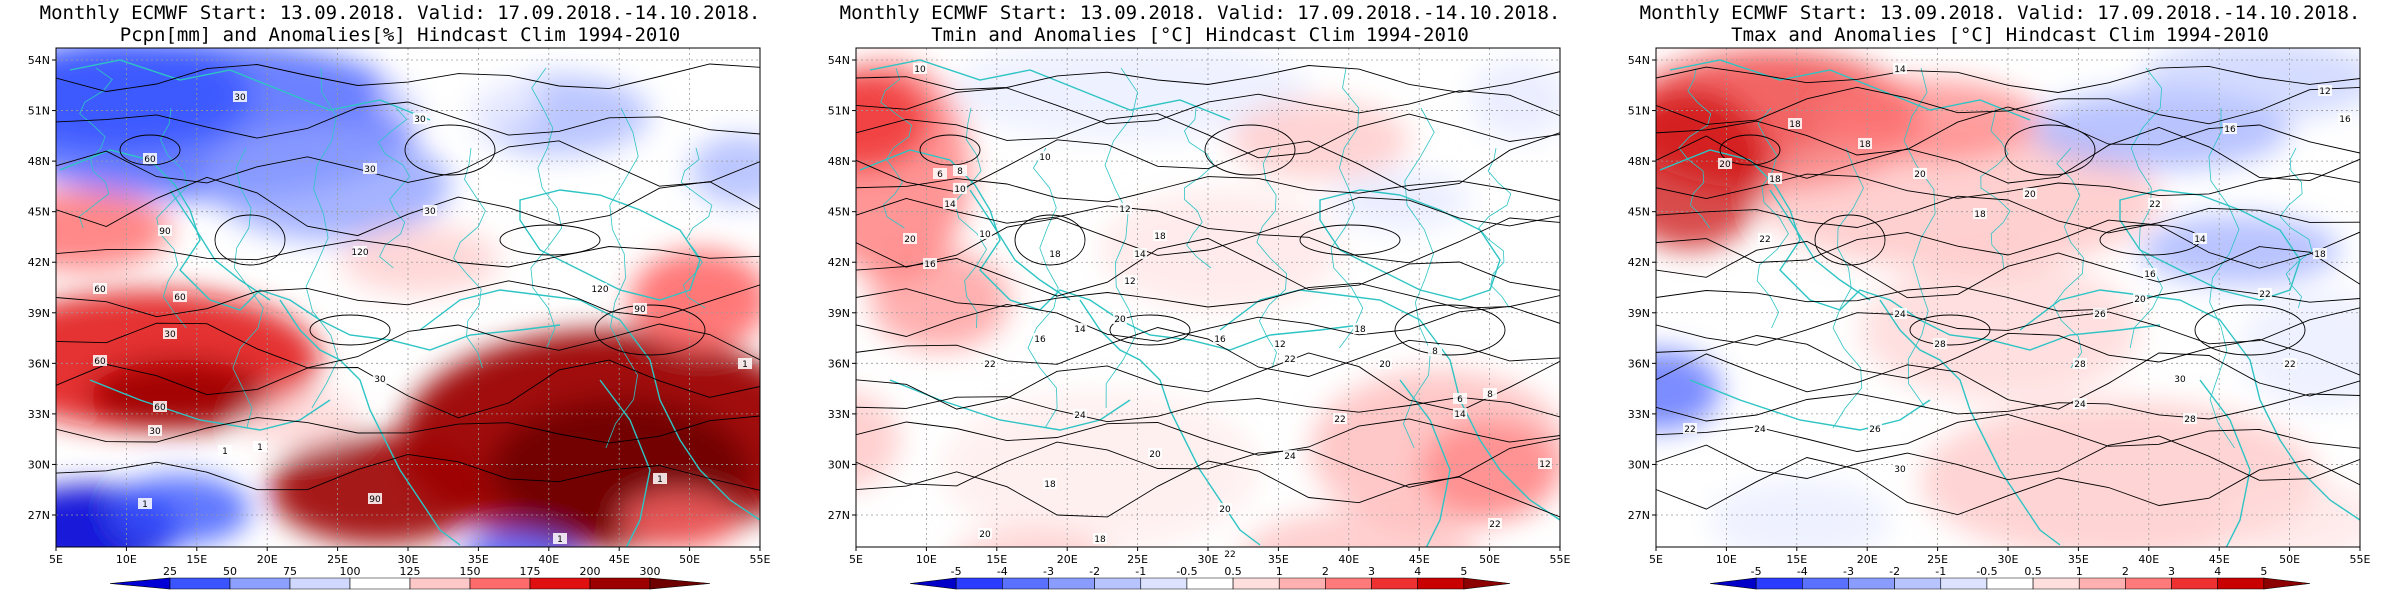 This screenshot has width=2400, height=600. Describe the element at coordinates (1100, 540) in the screenshot. I see `contour-label: 18` at that location.